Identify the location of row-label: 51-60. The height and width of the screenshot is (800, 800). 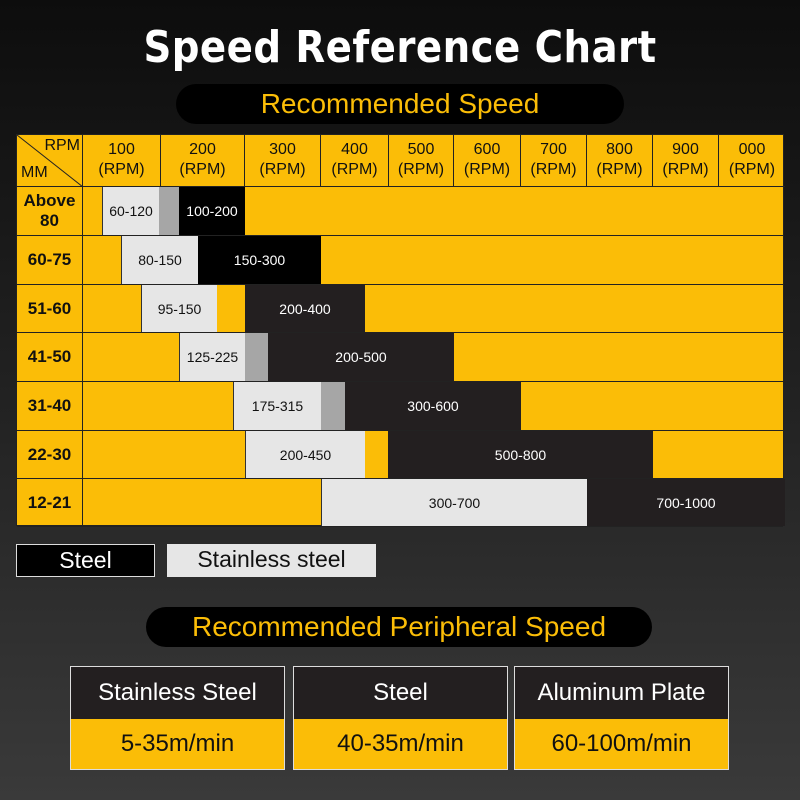
(50, 309).